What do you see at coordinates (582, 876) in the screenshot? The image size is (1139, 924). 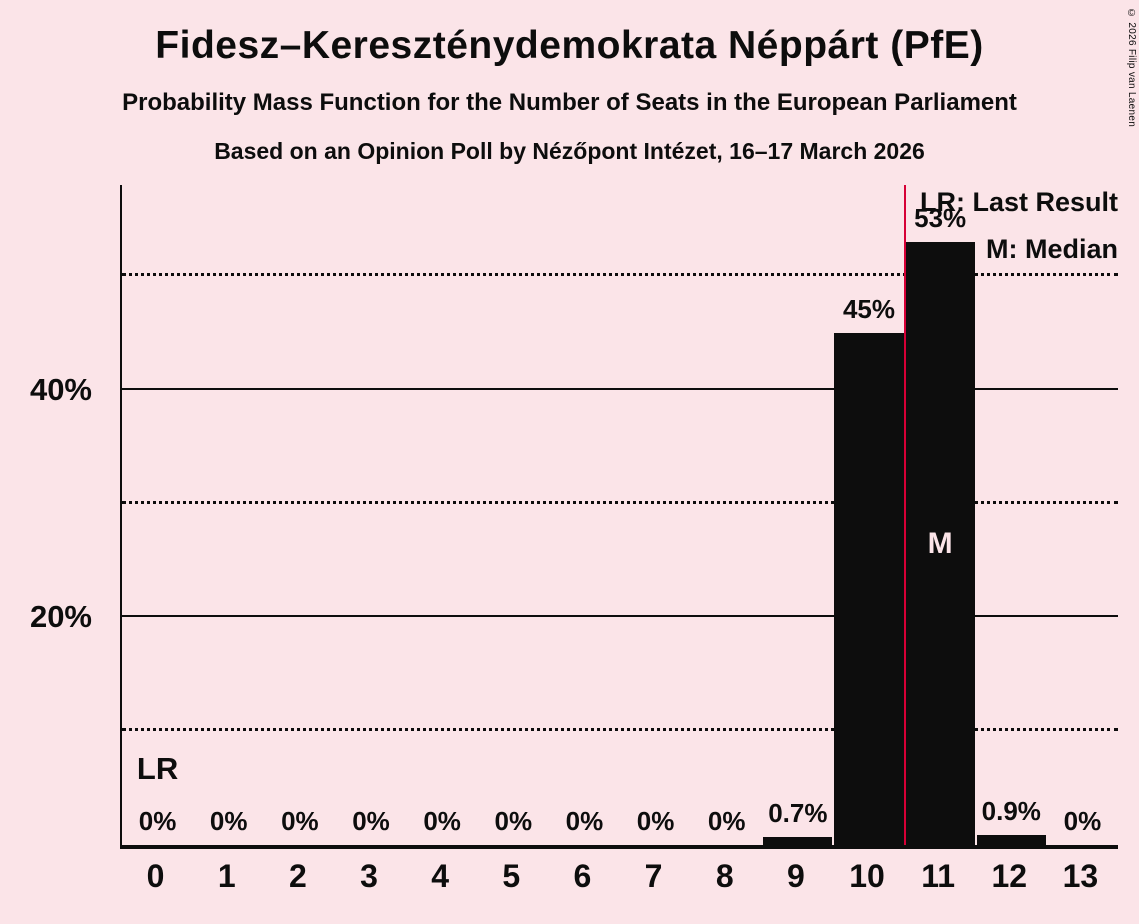 I see `x-tick-6: 6` at bounding box center [582, 876].